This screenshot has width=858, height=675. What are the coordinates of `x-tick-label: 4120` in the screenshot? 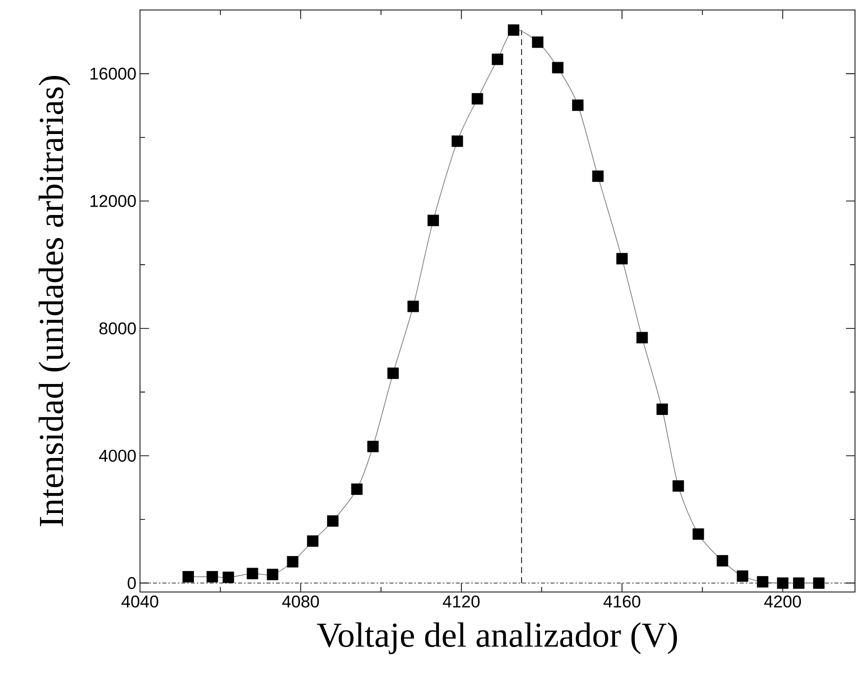 It's located at (461, 602).